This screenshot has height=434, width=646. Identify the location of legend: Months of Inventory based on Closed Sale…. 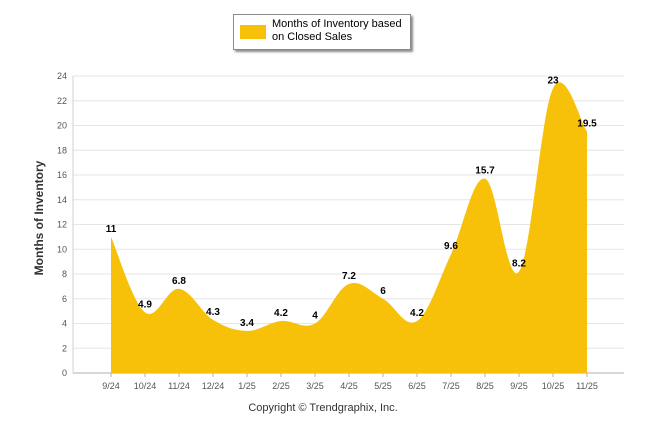
(322, 32).